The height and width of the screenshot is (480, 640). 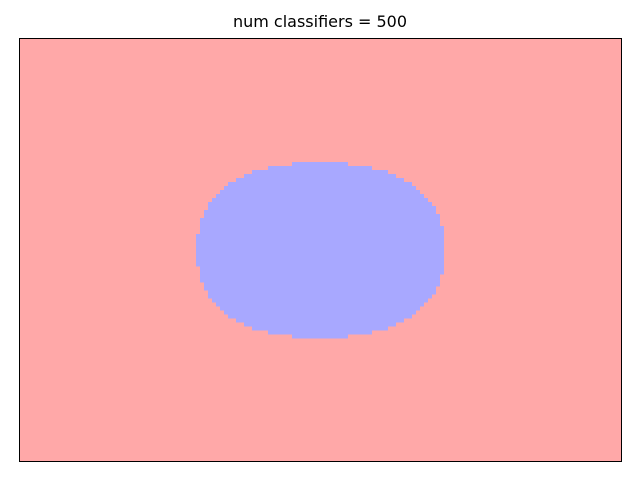 What do you see at coordinates (320, 21) in the screenshot?
I see `chart-title: num classifiers = 500` at bounding box center [320, 21].